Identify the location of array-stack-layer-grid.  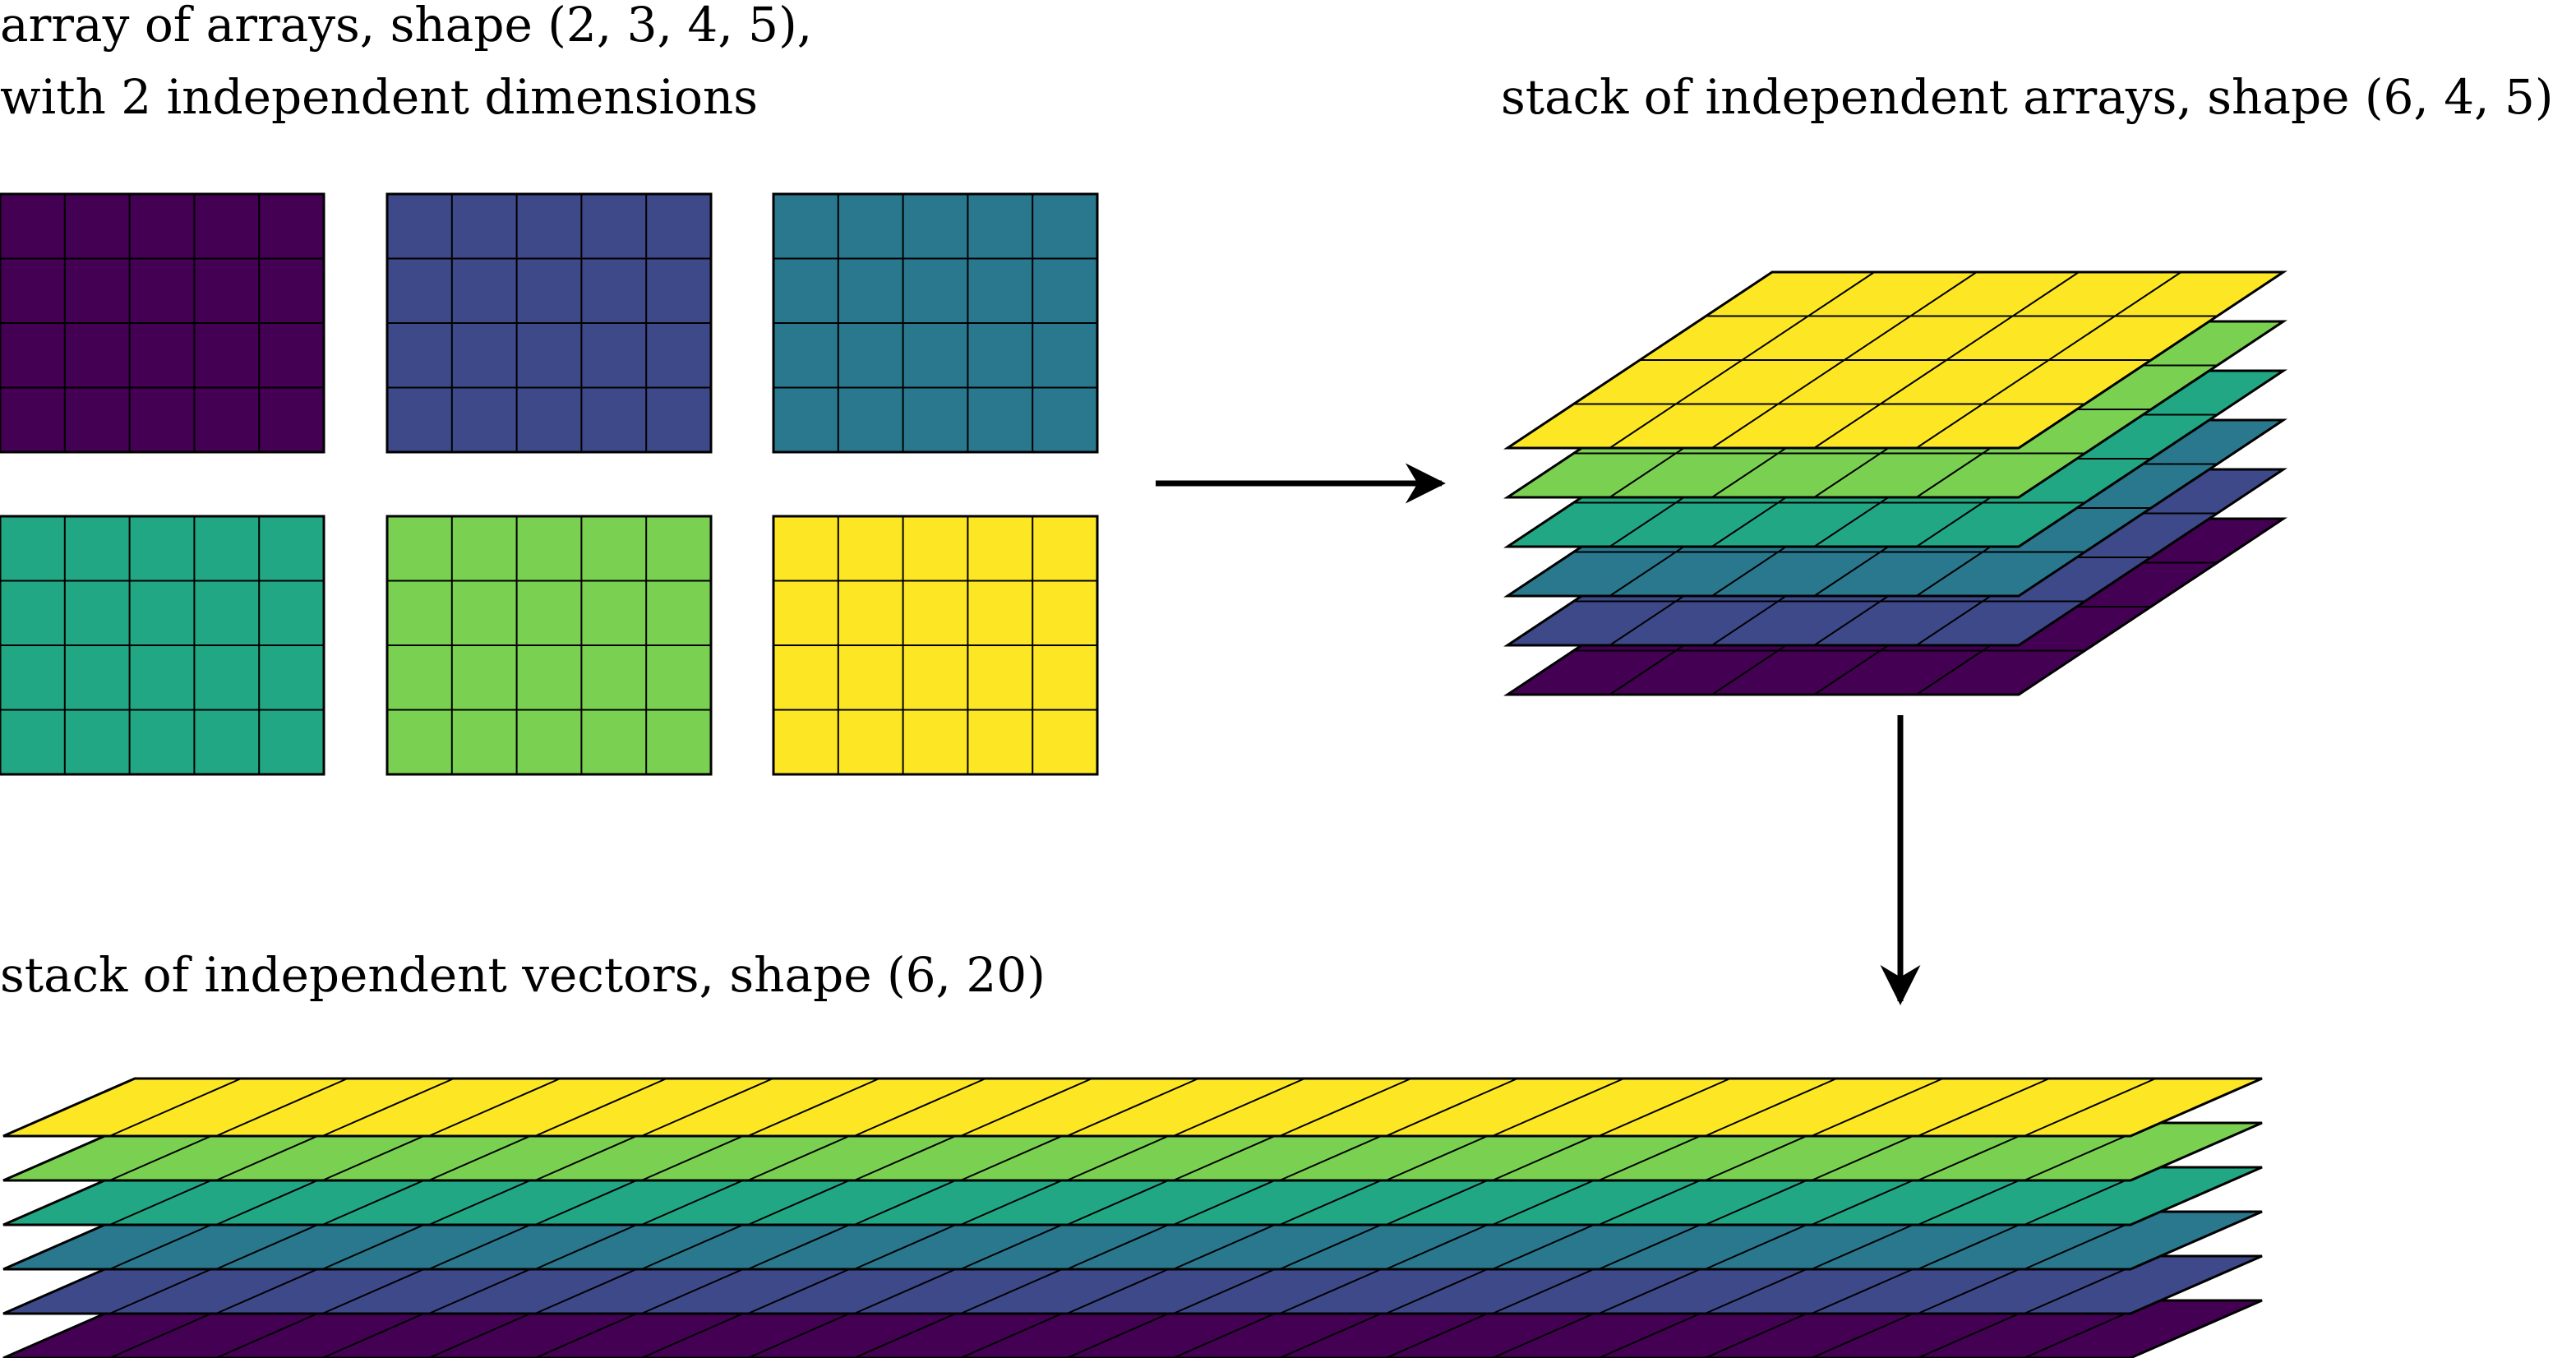
(1895, 360).